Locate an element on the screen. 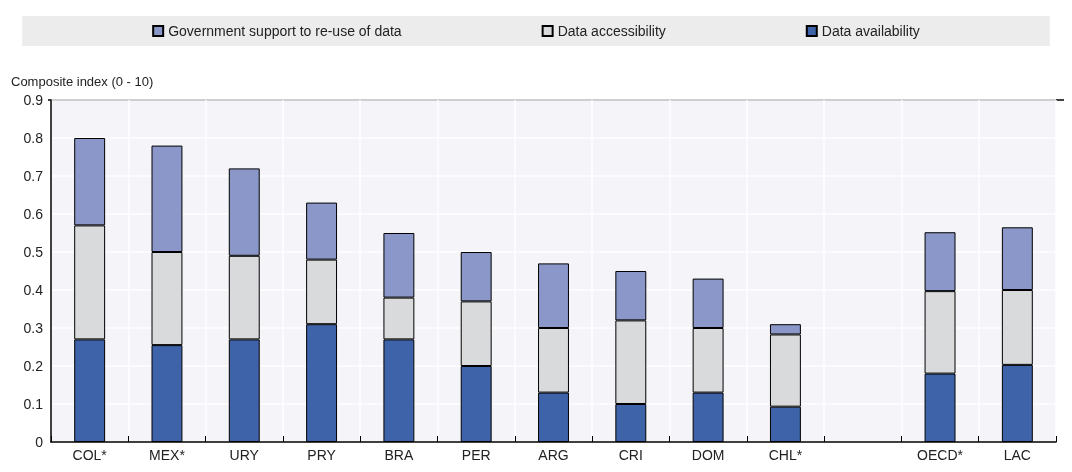 The height and width of the screenshot is (472, 1072). y-tick-label: 0.7 is located at coordinates (33, 176).